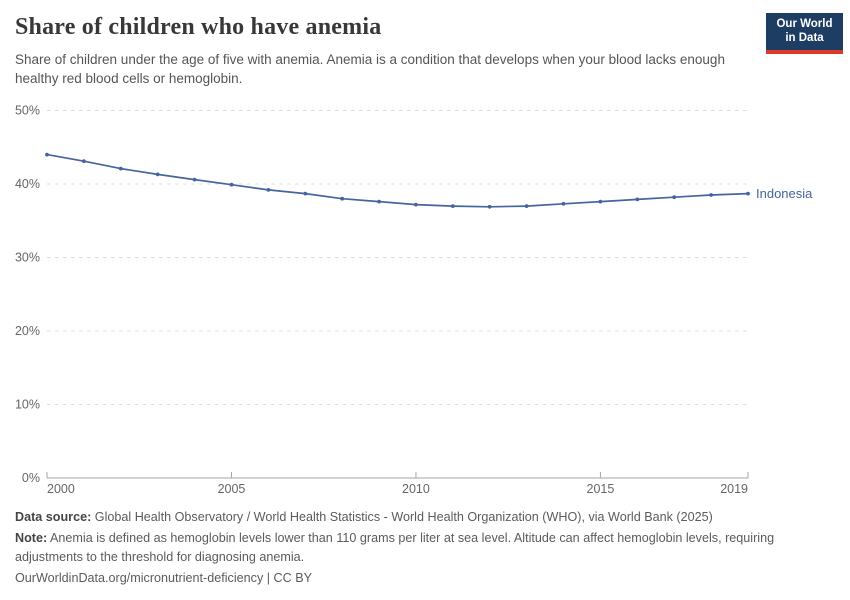  I want to click on series-line-indonesia, so click(397, 180).